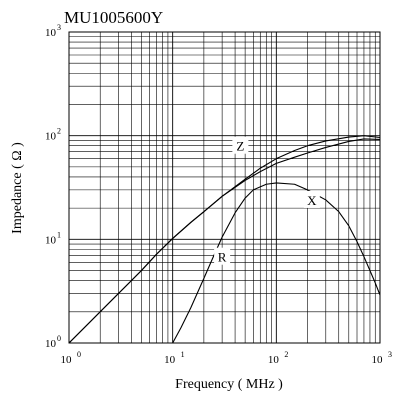 This screenshot has width=393, height=396. I want to click on series-label-x: X, so click(311, 199).